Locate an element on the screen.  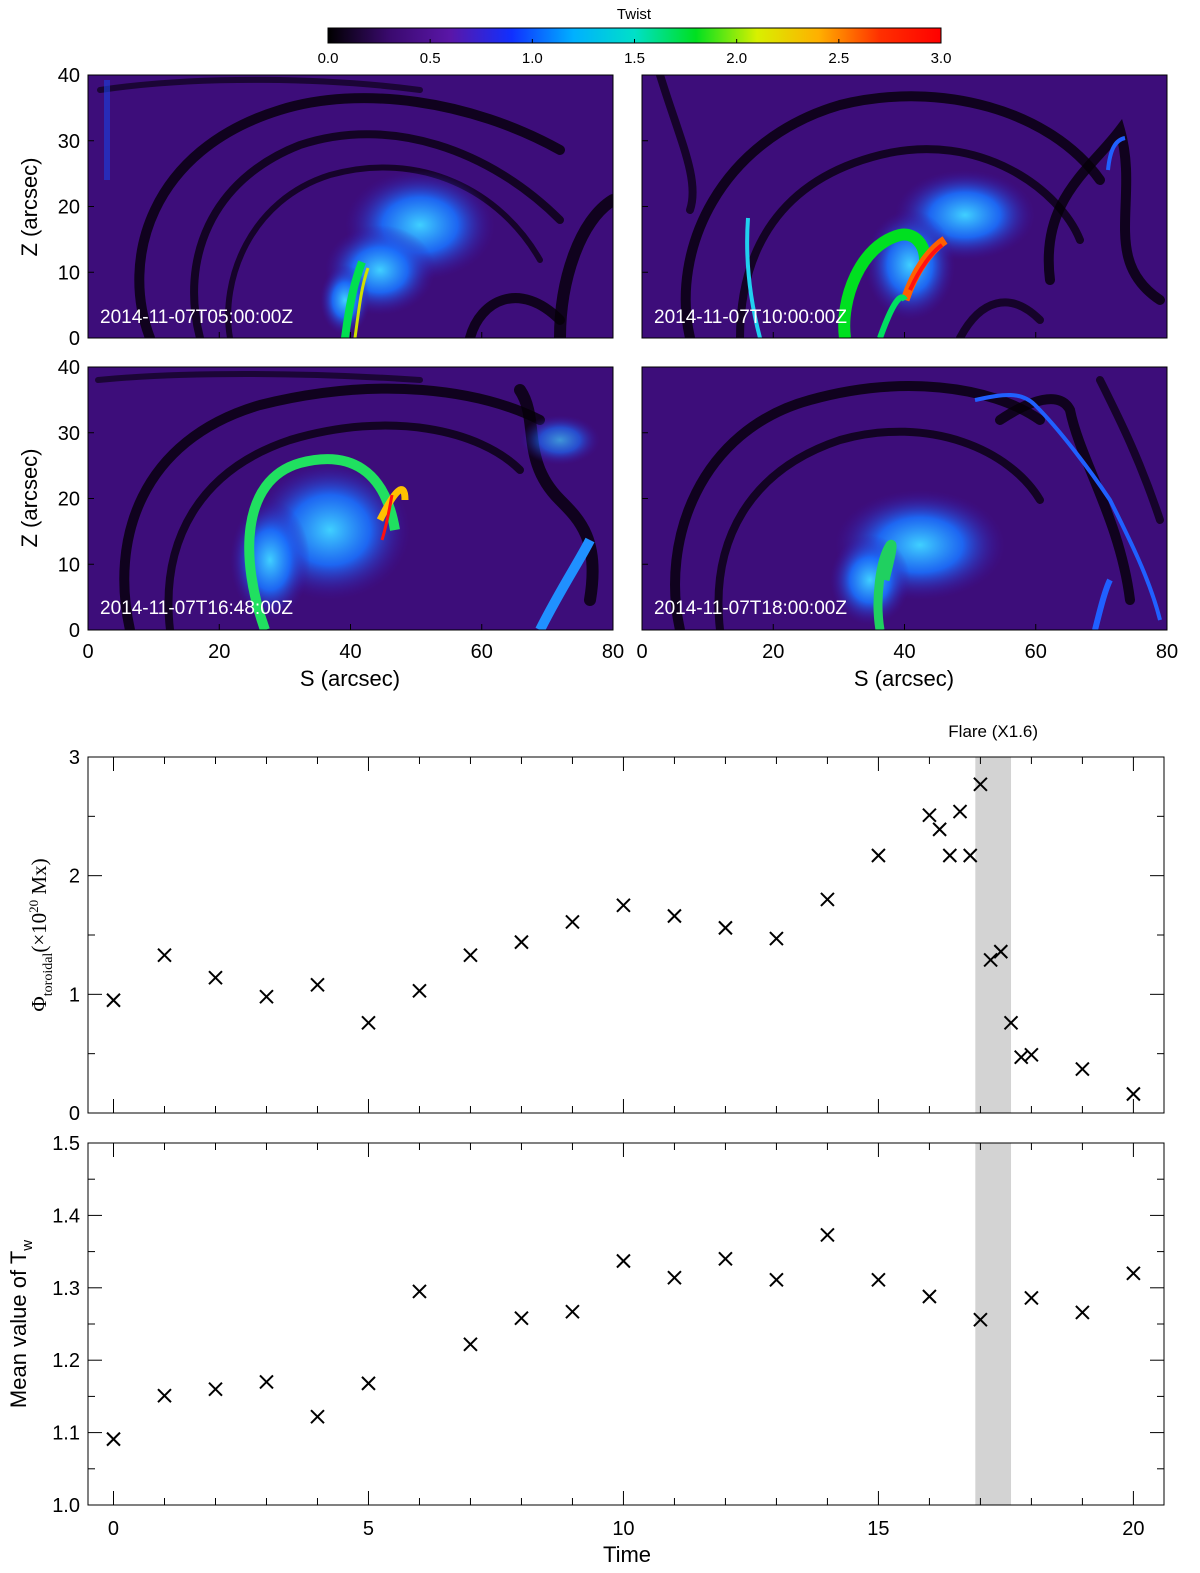
xtick-label: 15 is located at coordinates (878, 1529).